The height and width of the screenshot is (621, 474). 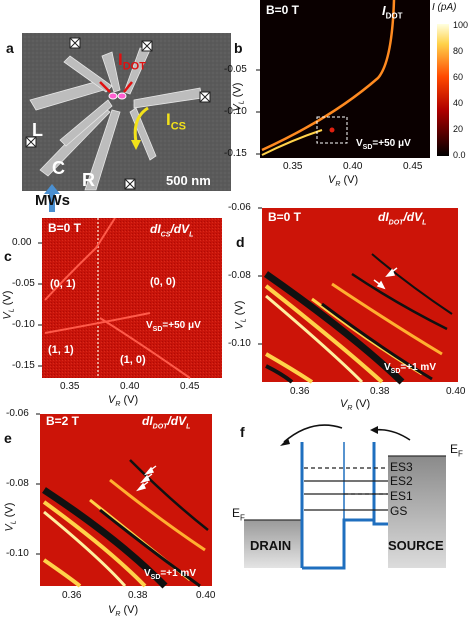 I want to click on ytick: 0.00, so click(x=22, y=242).